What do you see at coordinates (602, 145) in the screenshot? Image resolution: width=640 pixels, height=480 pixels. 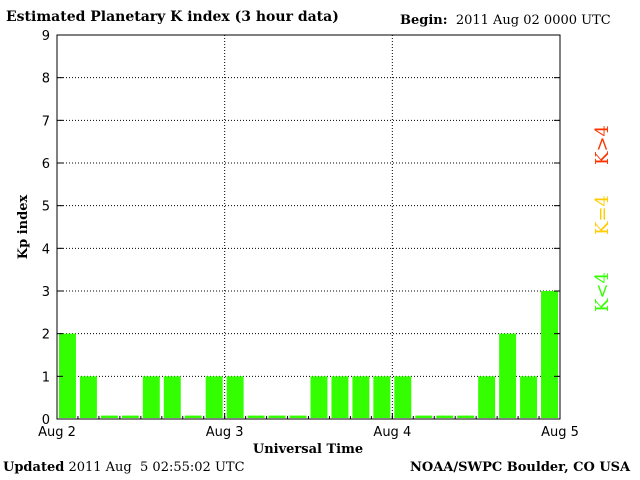 I see `legend-item: K>4` at bounding box center [602, 145].